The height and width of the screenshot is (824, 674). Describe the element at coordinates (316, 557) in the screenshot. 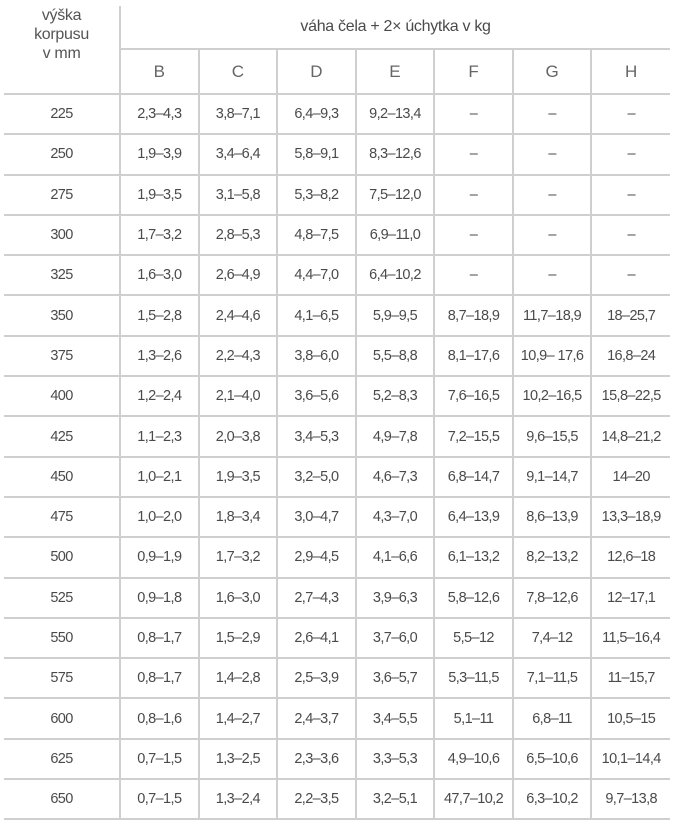

I see `weight-cell-d: 2,9–4,5` at that location.